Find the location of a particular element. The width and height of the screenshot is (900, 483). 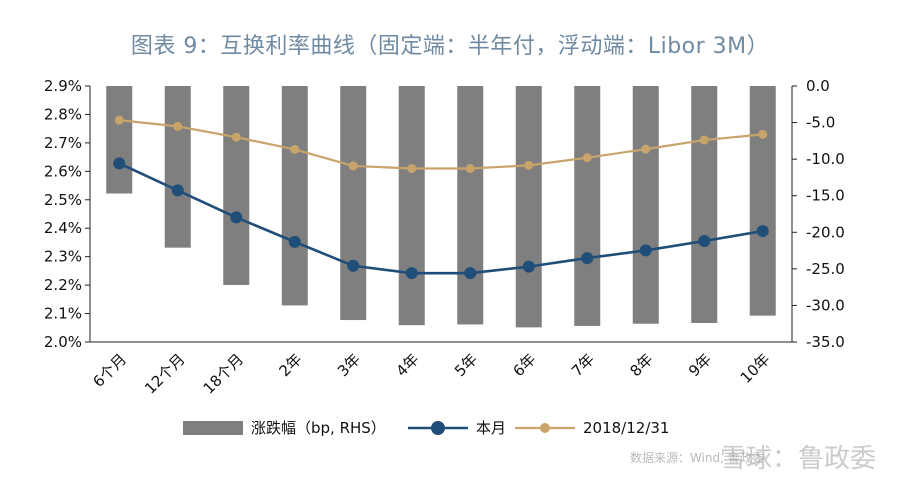

y-right-tick-label-7: 0.0 is located at coordinates (818, 86).